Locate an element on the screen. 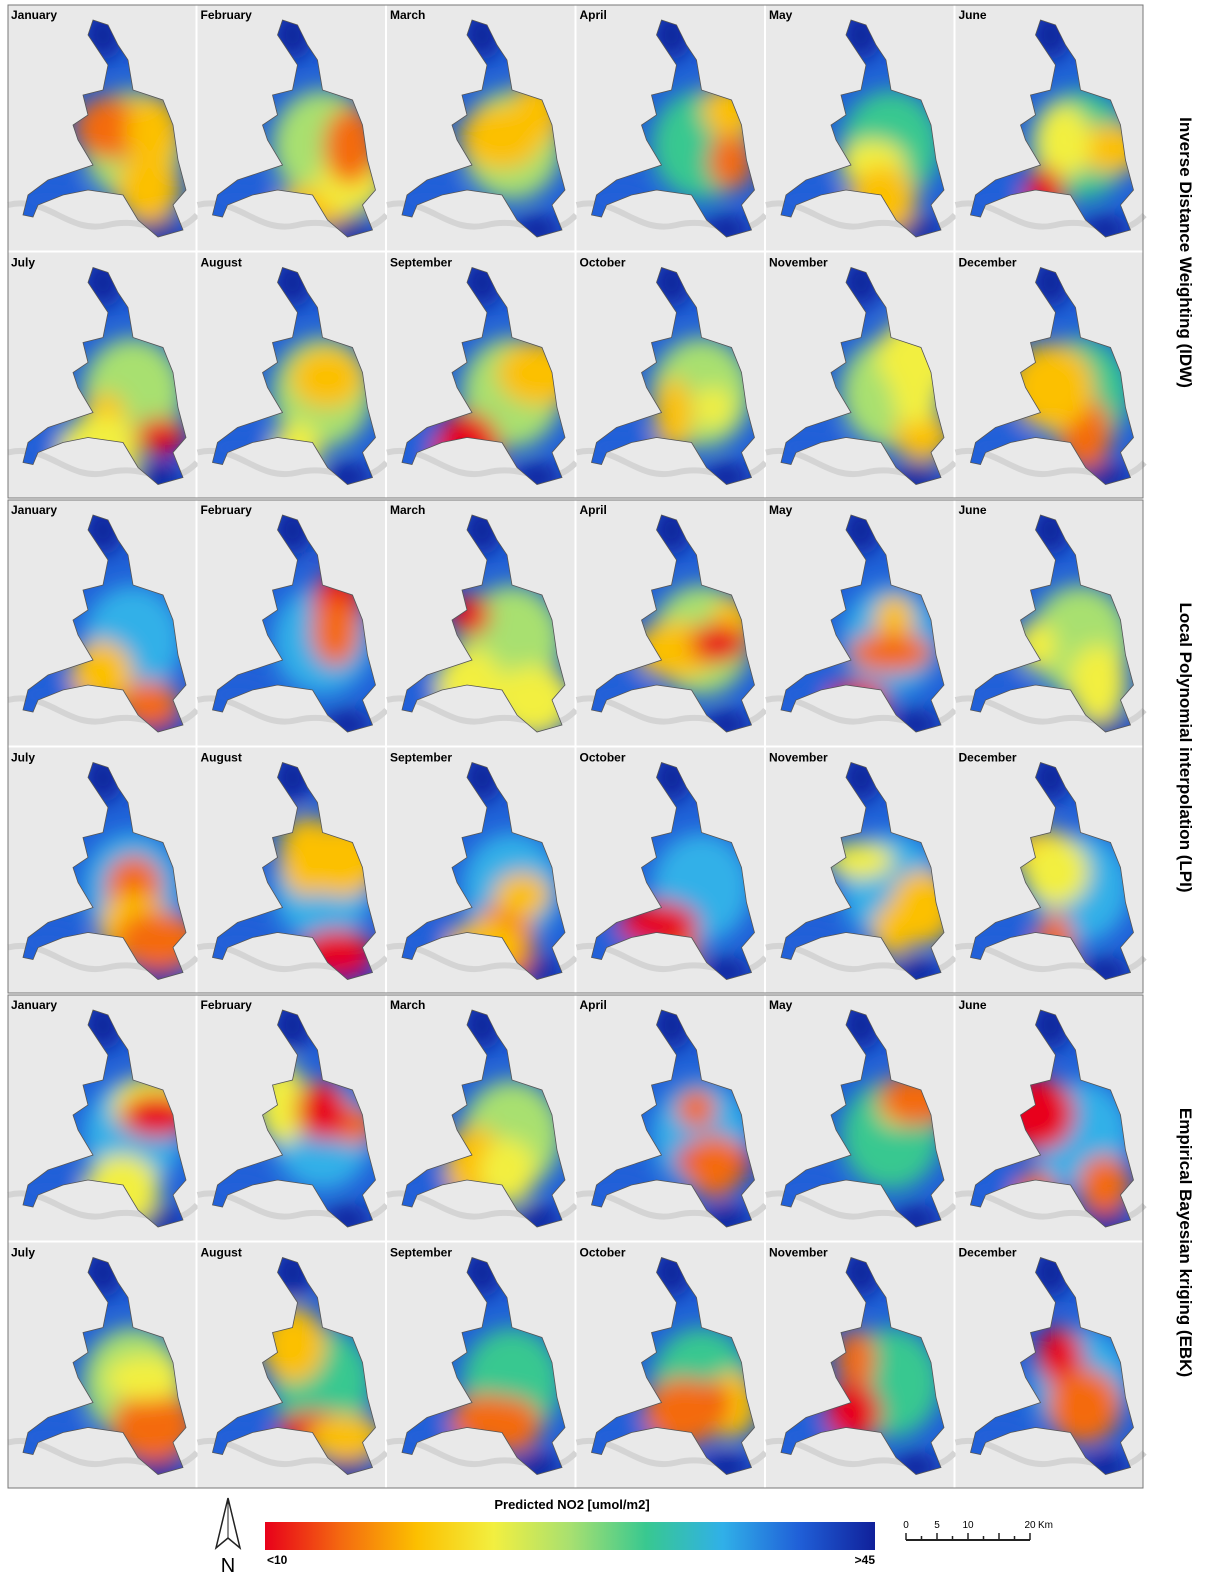 The height and width of the screenshot is (1596, 1207). map-panel: October is located at coordinates (671, 870).